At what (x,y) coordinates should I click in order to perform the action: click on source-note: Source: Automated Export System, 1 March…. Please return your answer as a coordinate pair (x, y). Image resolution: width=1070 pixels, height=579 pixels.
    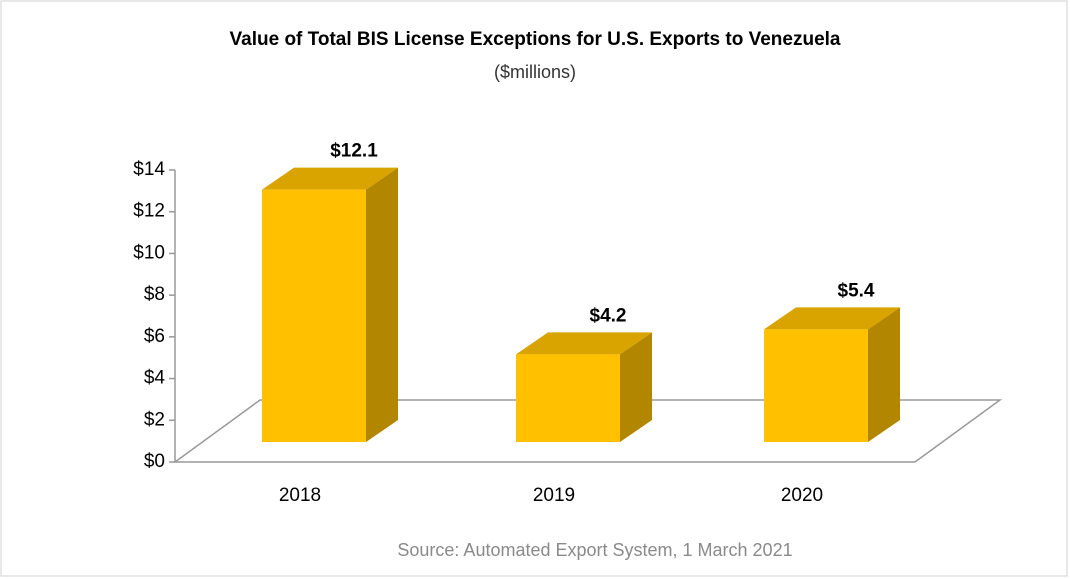
    Looking at the image, I should click on (594, 550).